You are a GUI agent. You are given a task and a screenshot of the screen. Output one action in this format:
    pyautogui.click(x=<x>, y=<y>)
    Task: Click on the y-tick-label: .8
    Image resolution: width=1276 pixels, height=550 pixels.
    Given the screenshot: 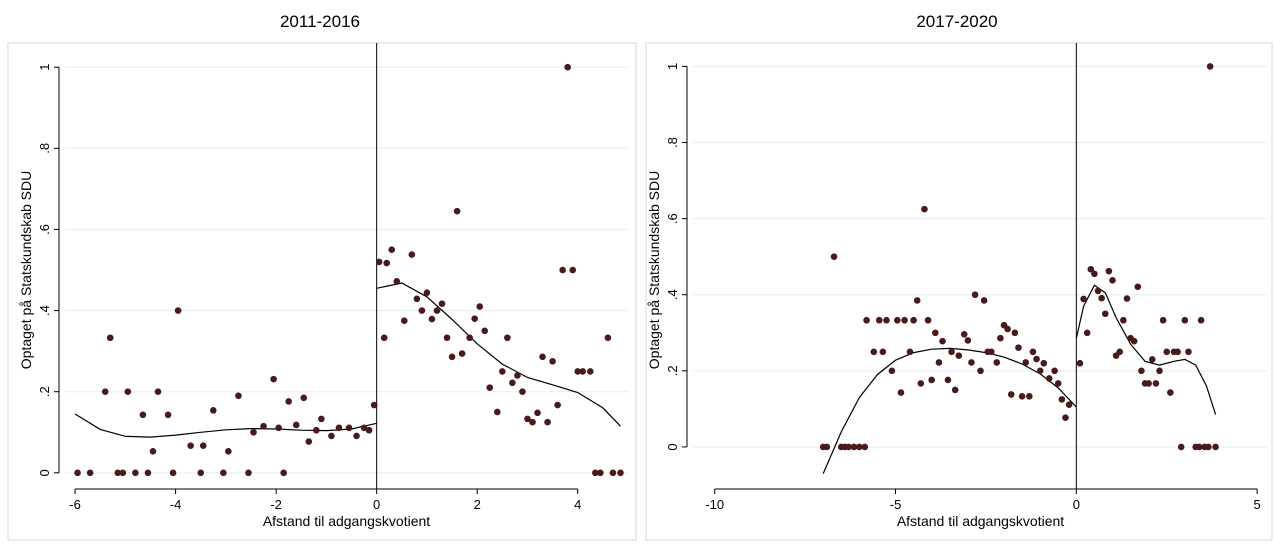 What is the action you would take?
    pyautogui.click(x=672, y=142)
    